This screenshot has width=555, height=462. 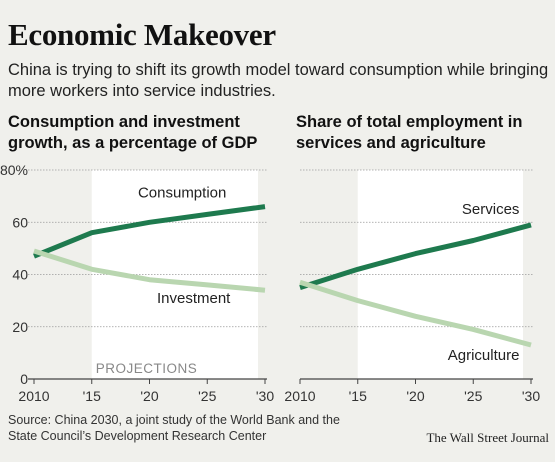 I want to click on right-services-line, so click(x=415, y=256).